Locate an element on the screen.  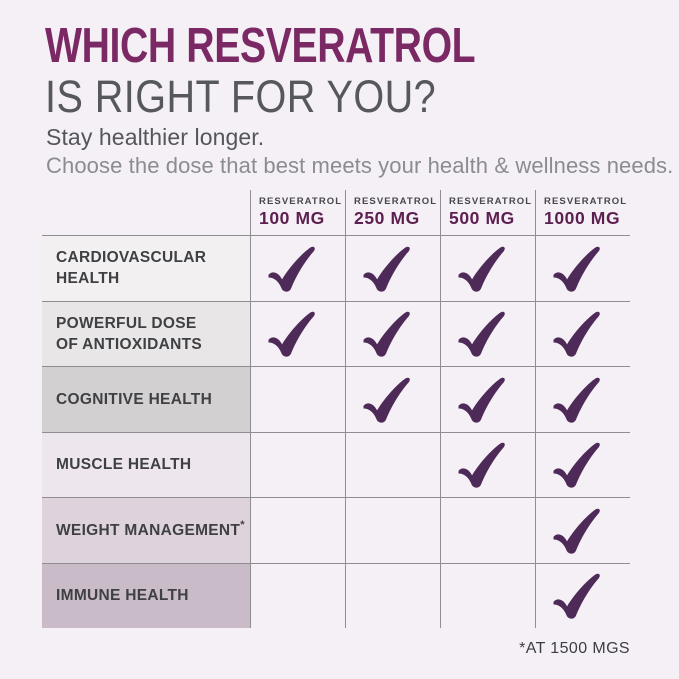
row-label-muscle-health: MUSCLE HEALTH is located at coordinates (146, 464).